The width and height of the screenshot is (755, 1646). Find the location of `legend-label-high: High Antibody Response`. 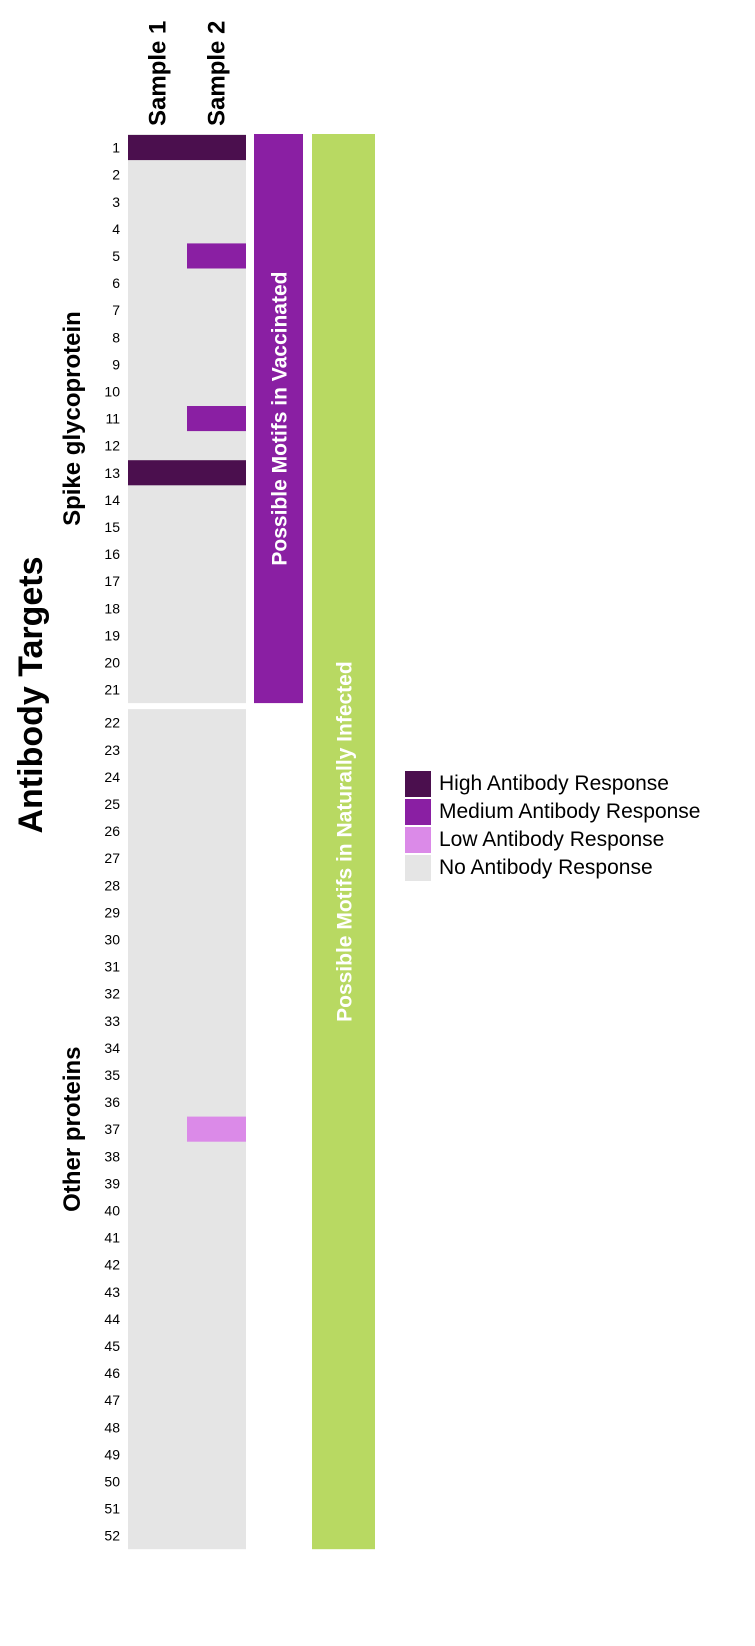

legend-label-high: High Antibody Response is located at coordinates (554, 783).